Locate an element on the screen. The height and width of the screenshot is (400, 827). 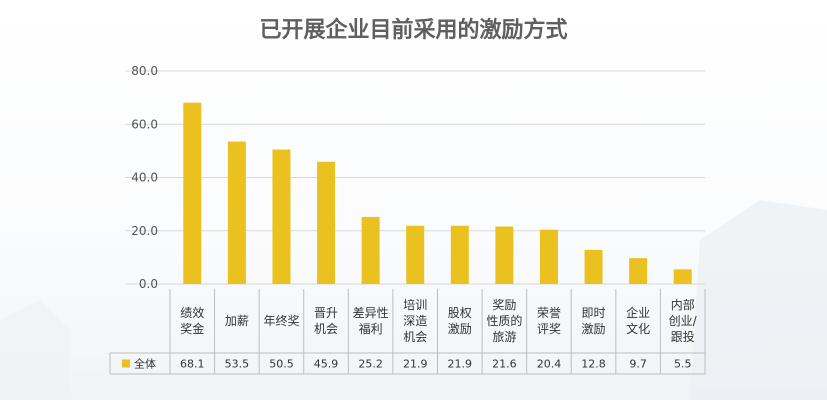
chart-title: 已开展企业目前采用的激励方式 is located at coordinates (413, 30).